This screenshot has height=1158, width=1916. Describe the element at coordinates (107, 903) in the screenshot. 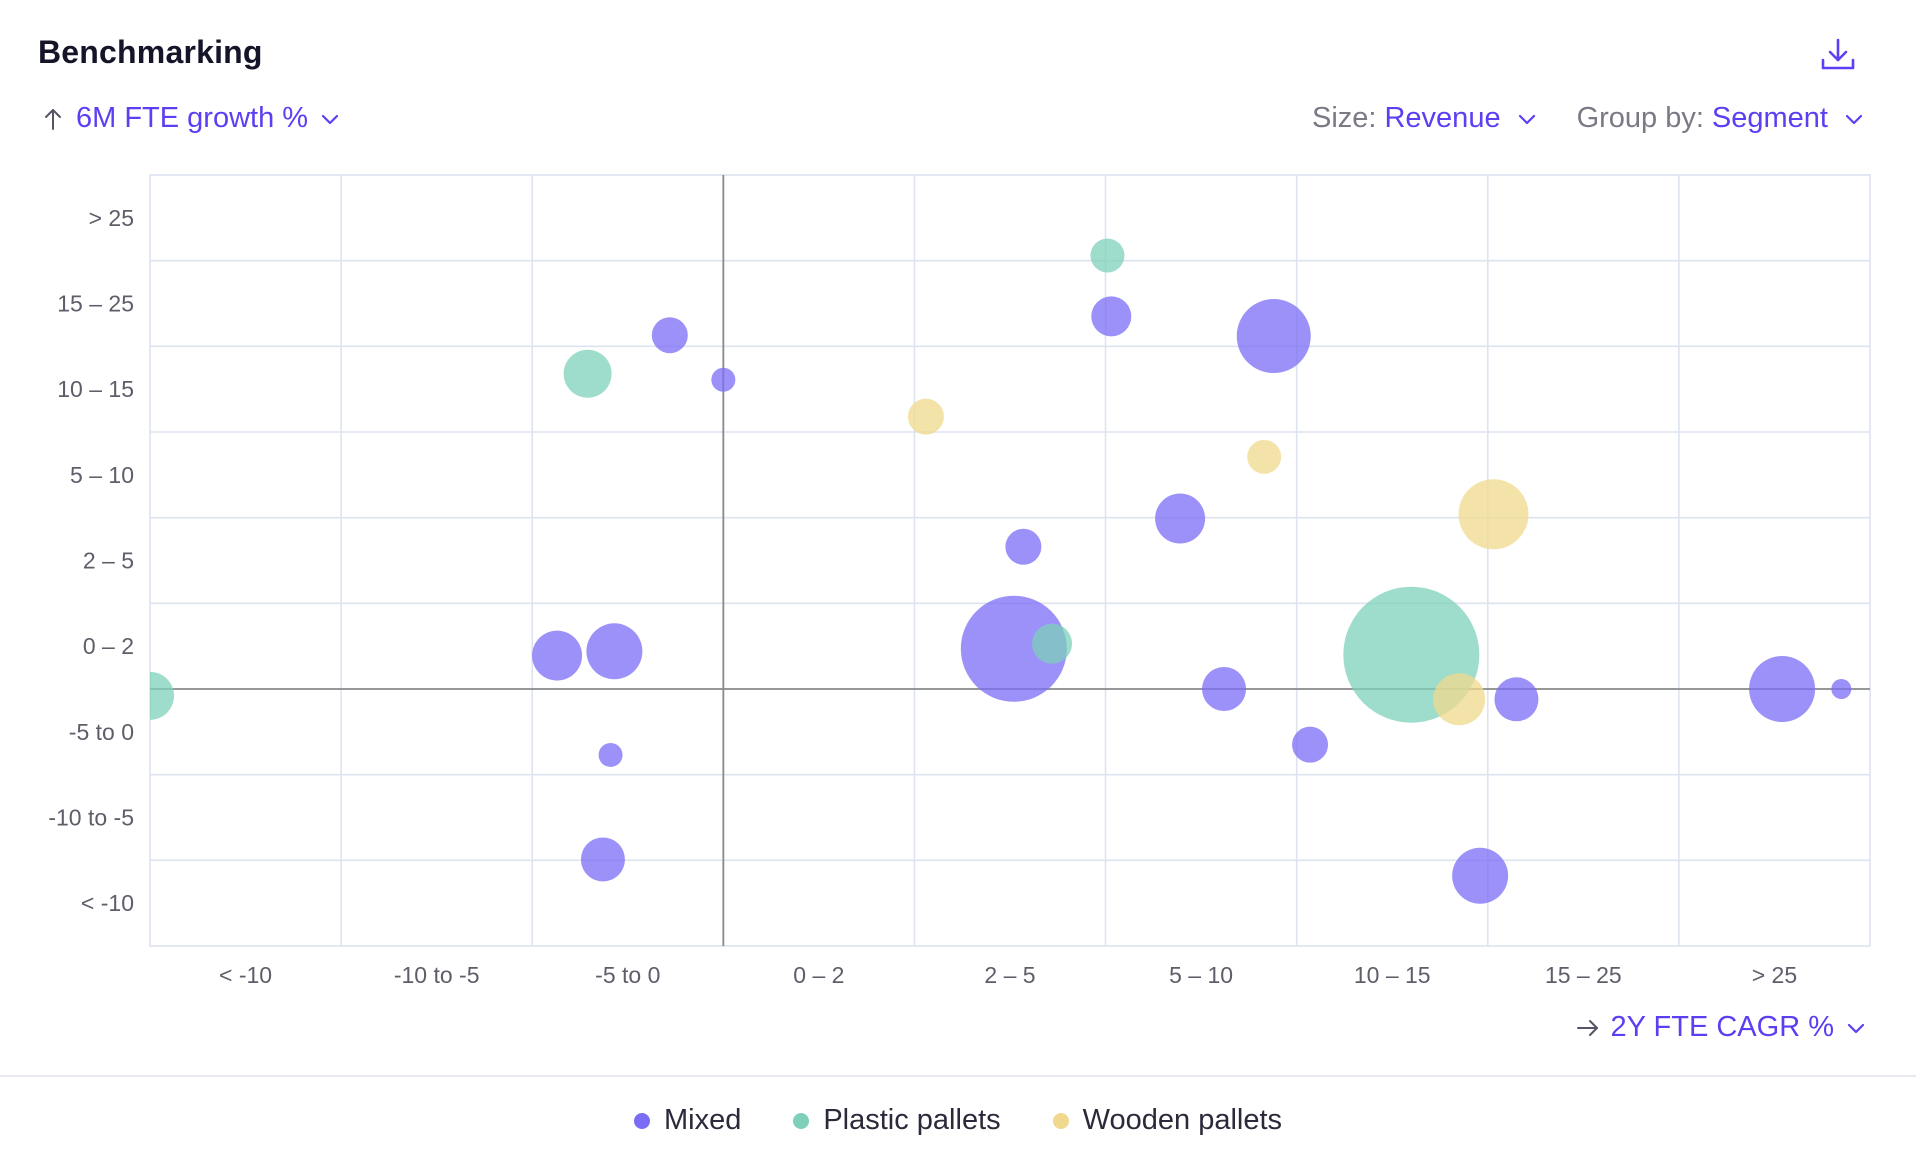

I see `y-tick-label: < -10` at that location.